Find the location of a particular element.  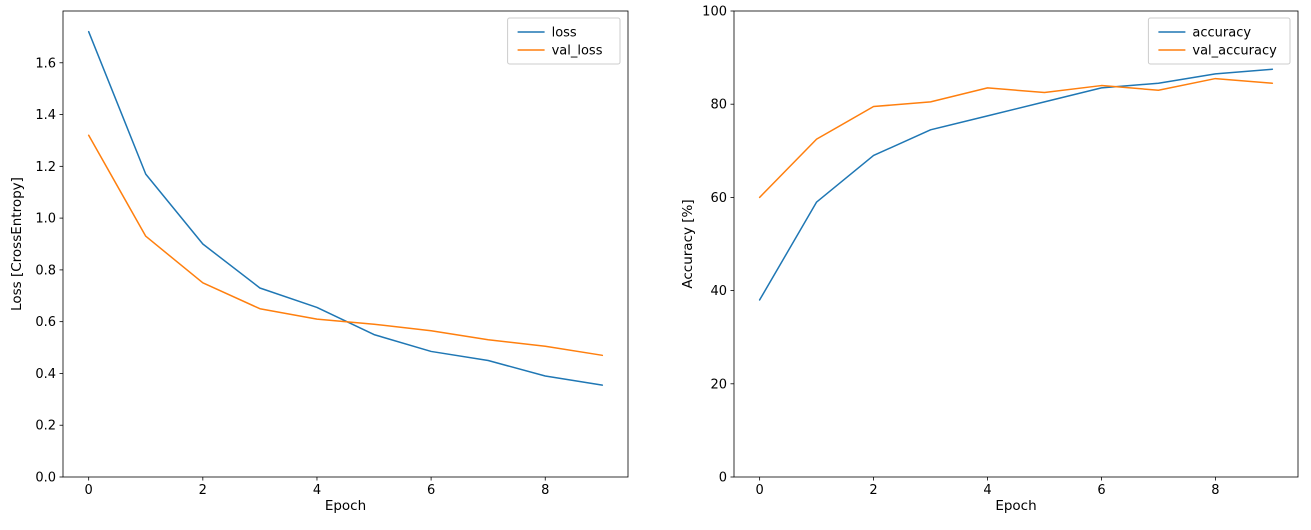

legend: loss val_loss is located at coordinates (564, 41).